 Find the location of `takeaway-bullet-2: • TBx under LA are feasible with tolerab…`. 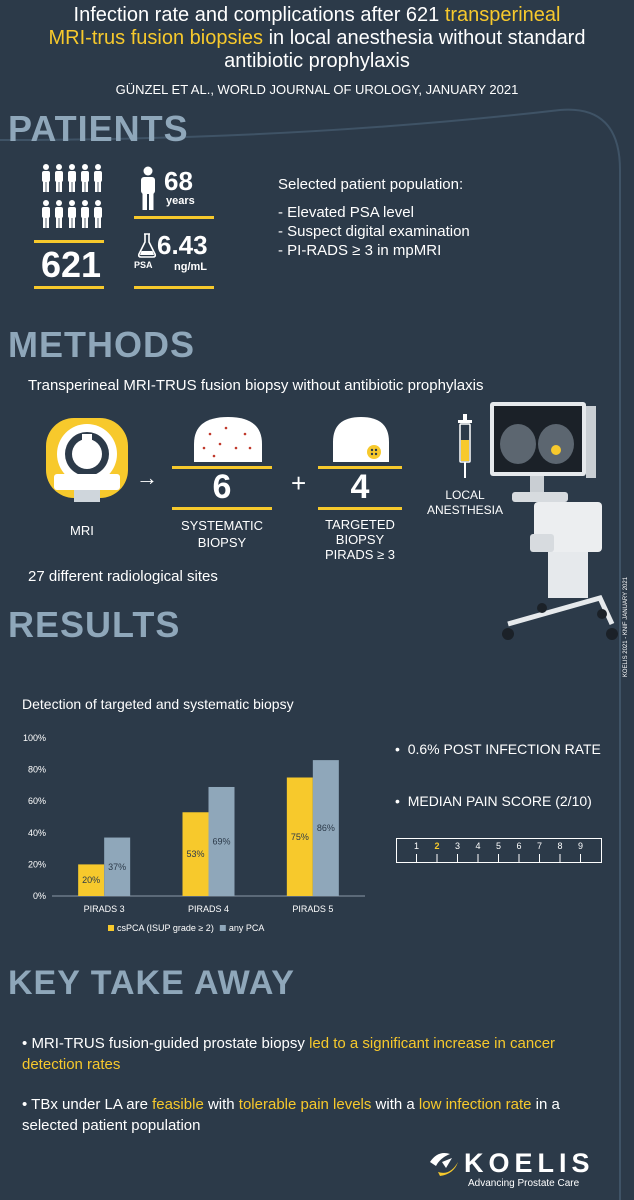

takeaway-bullet-2: • TBx under LA are feasible with tolerab… is located at coordinates (307, 1115).